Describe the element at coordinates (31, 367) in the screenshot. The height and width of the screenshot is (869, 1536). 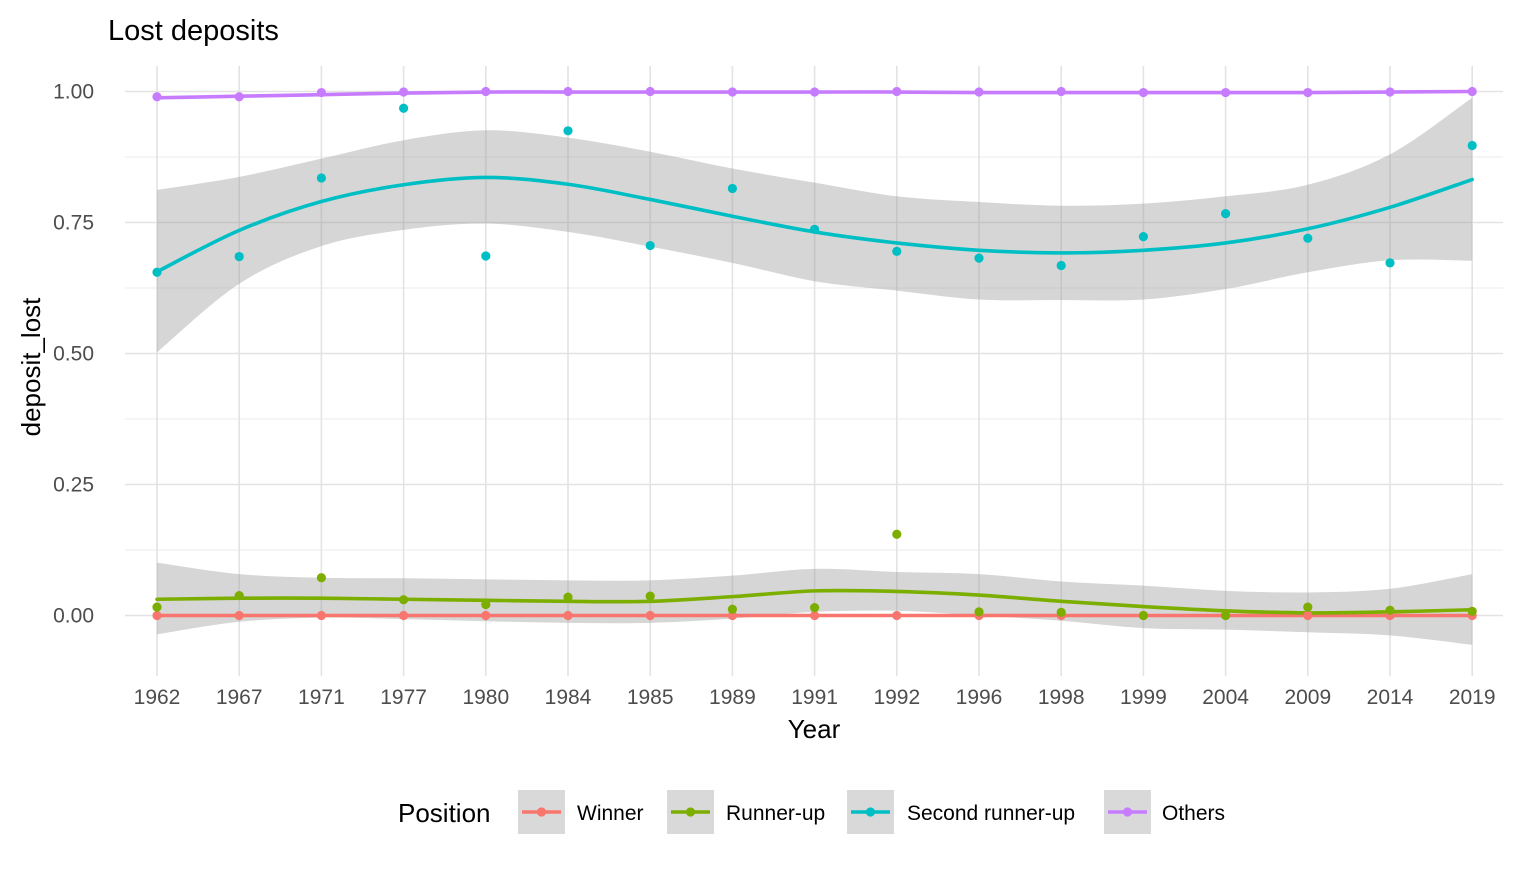
I see `y-axis-title: deposit_lost` at that location.